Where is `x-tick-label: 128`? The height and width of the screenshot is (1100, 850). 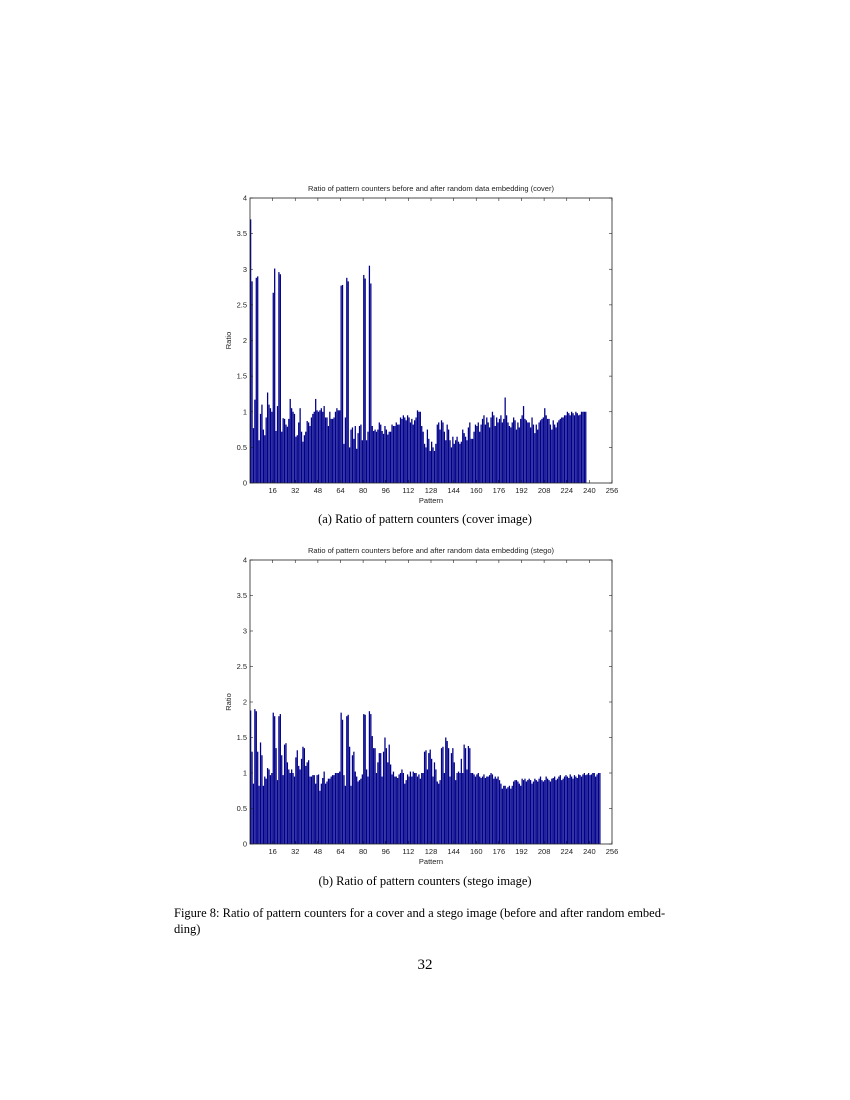
x-tick-label: 128 is located at coordinates (431, 490).